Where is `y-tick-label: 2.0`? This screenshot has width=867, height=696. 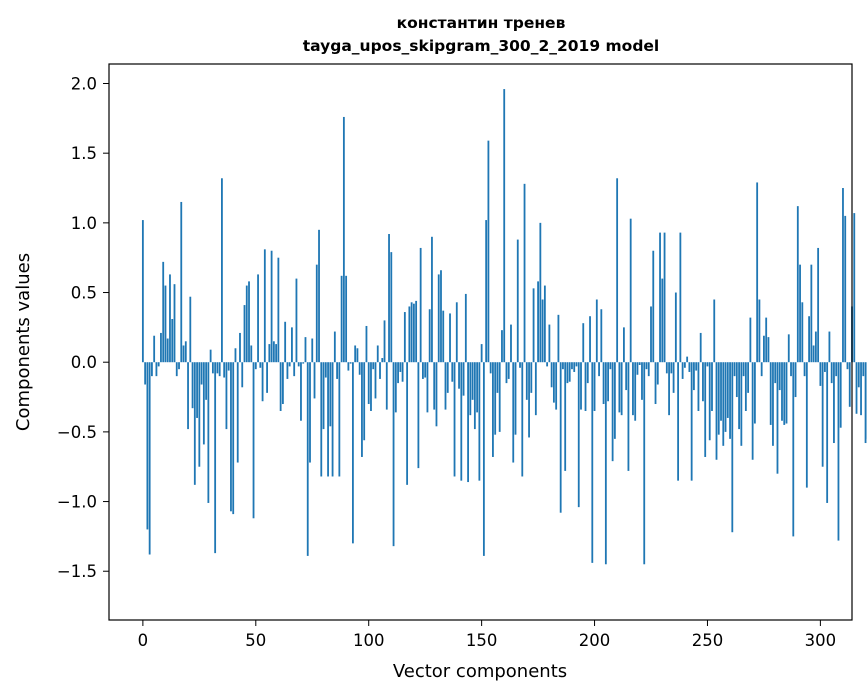 y-tick-label: 2.0 is located at coordinates (84, 84).